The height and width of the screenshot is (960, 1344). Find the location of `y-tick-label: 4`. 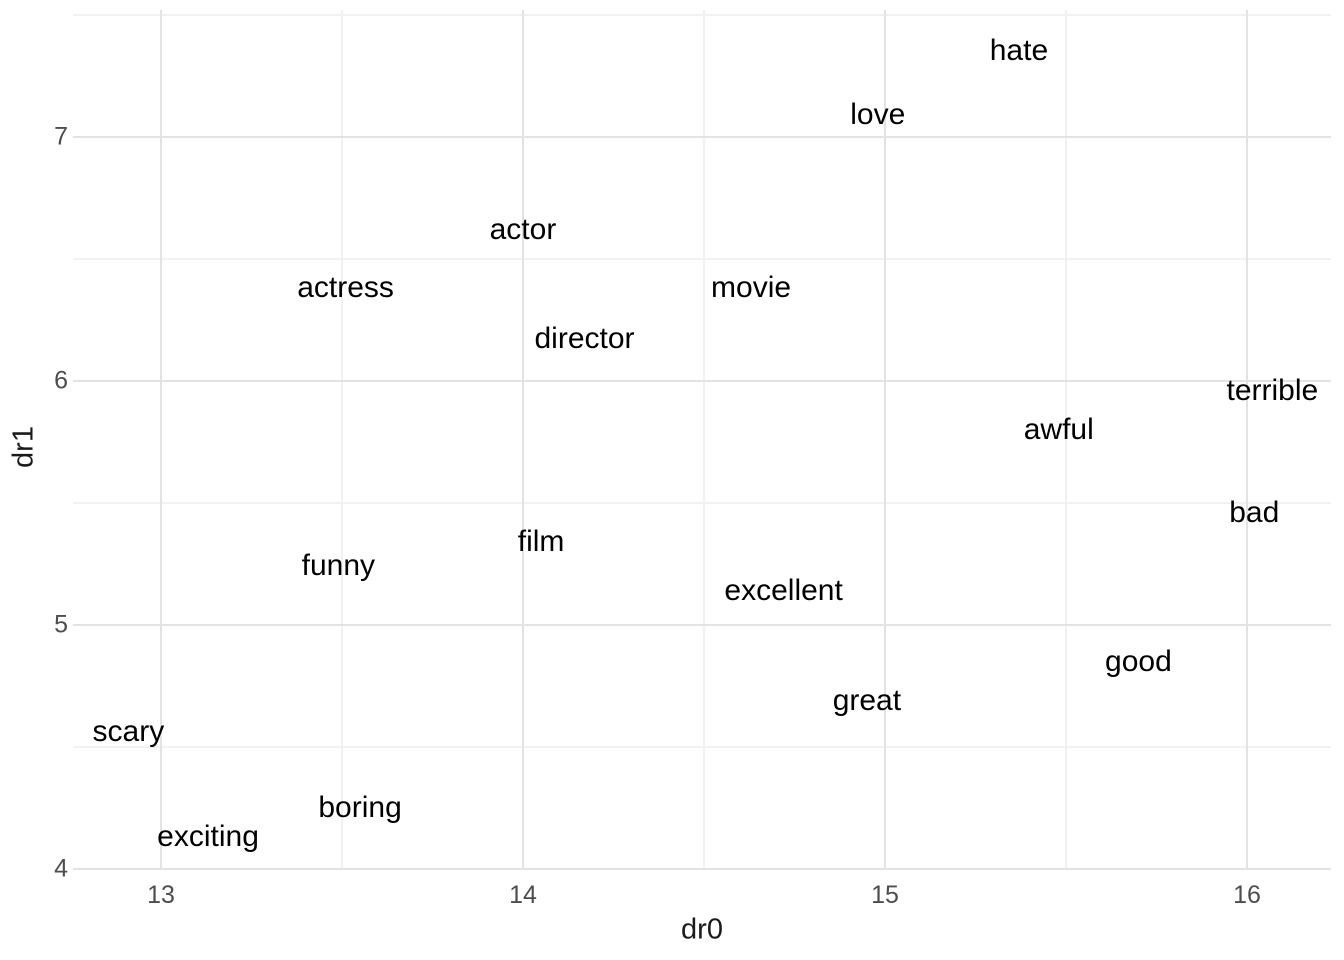

y-tick-label: 4 is located at coordinates (61, 868).